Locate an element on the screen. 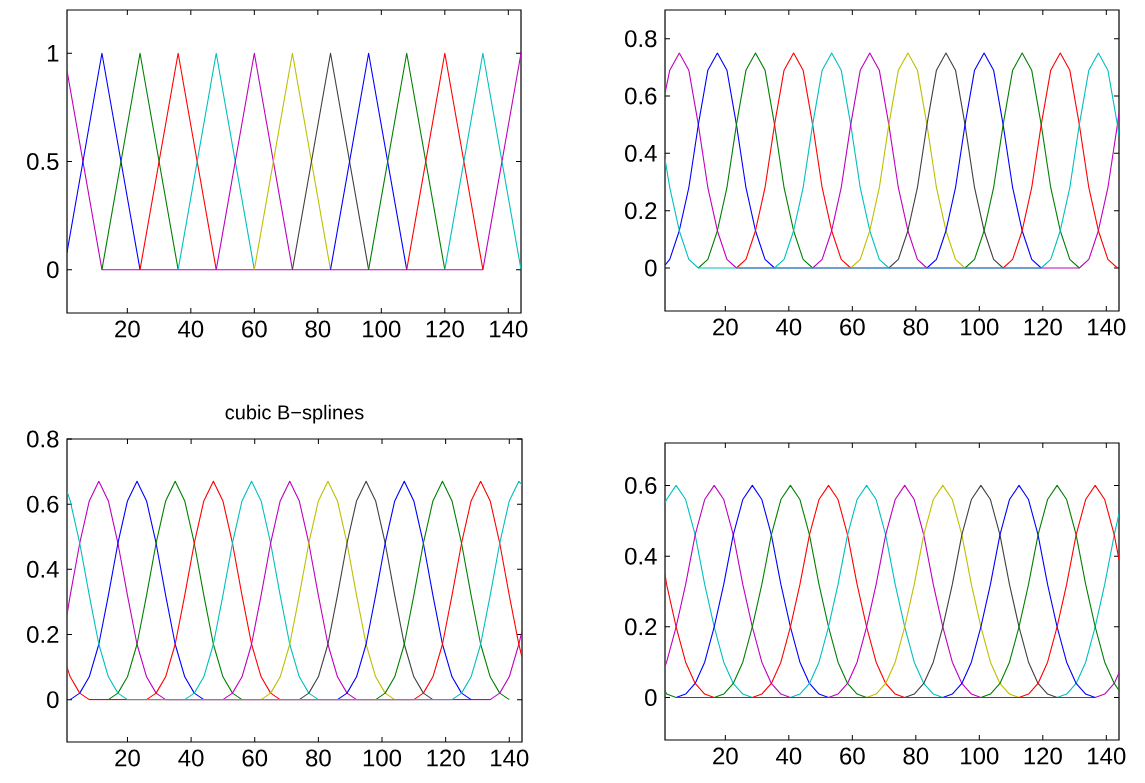 The width and height of the screenshot is (1145, 783). y-tick-label: 1 is located at coordinates (53, 53).